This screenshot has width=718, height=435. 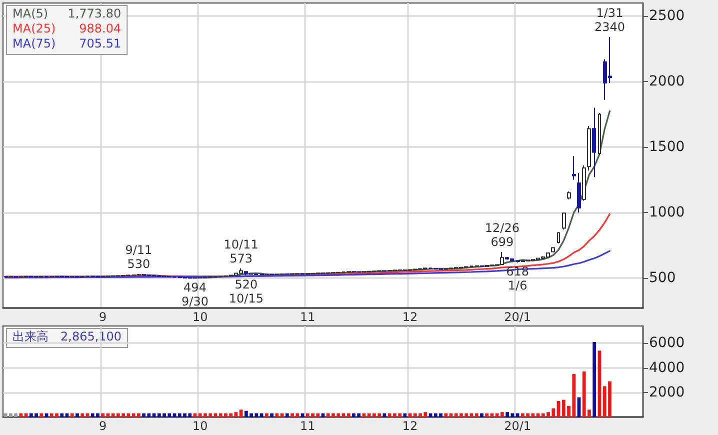 I want to click on y-tick-label: 6000, so click(x=667, y=343).